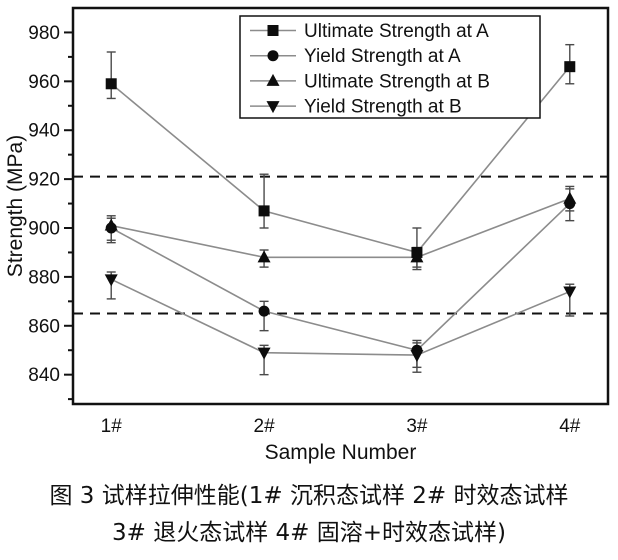 The image size is (618, 560). I want to click on x-tick-label: 3#, so click(417, 426).